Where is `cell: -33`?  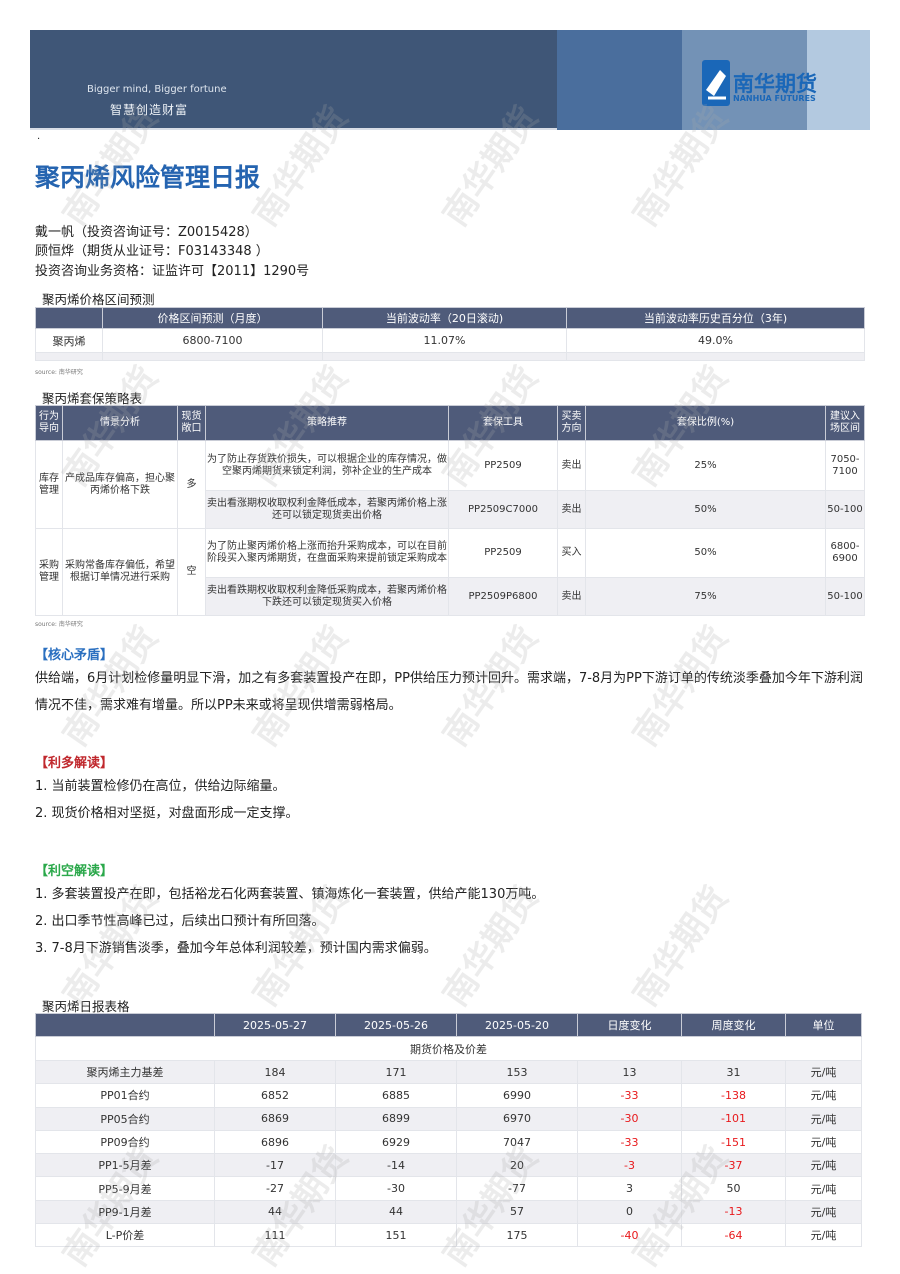
cell: -33 is located at coordinates (629, 1095).